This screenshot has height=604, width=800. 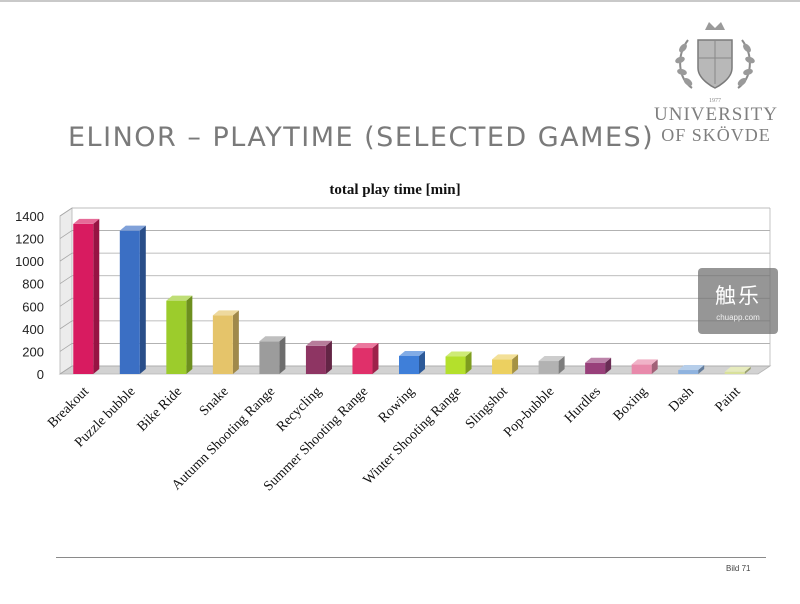 I want to click on x-tick-label: Snake, so click(x=214, y=401).